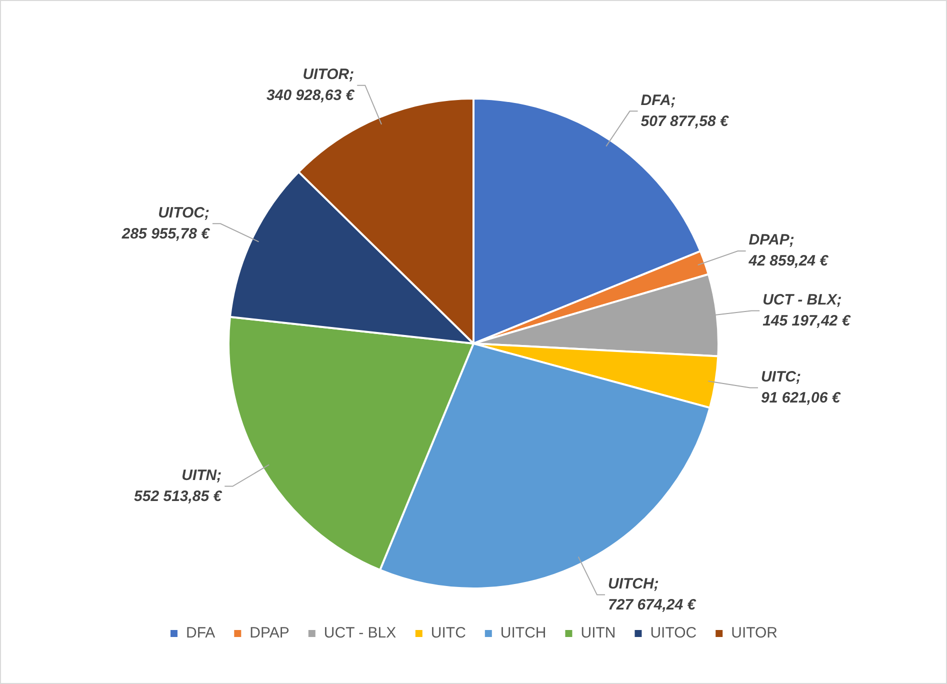 The image size is (947, 684). I want to click on legend-label: UITC, so click(448, 633).